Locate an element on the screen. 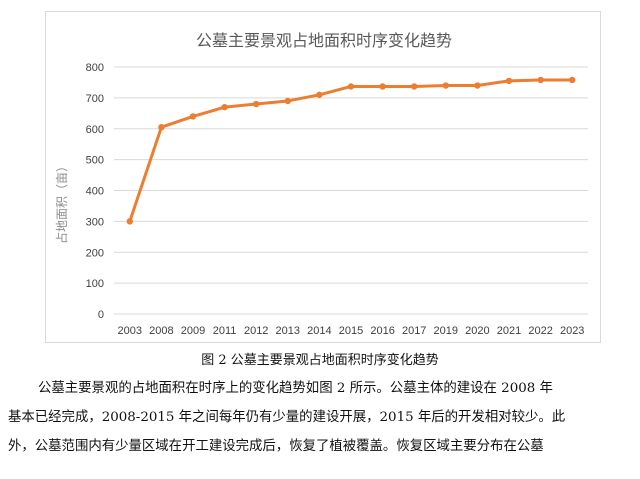  x-tick-label: 2013 is located at coordinates (288, 331).